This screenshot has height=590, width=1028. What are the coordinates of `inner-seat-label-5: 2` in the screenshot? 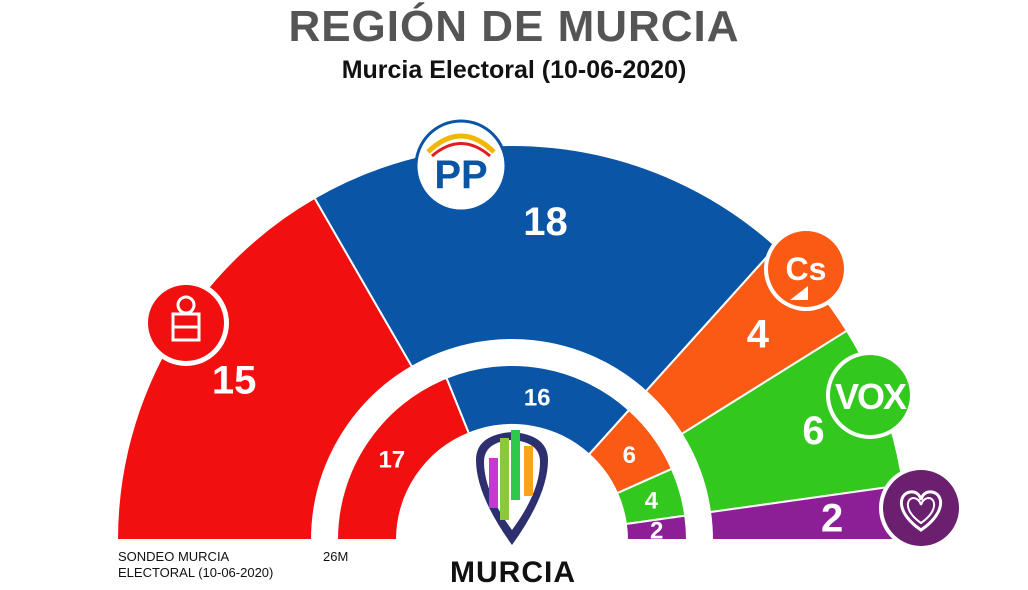 It's located at (656, 530).